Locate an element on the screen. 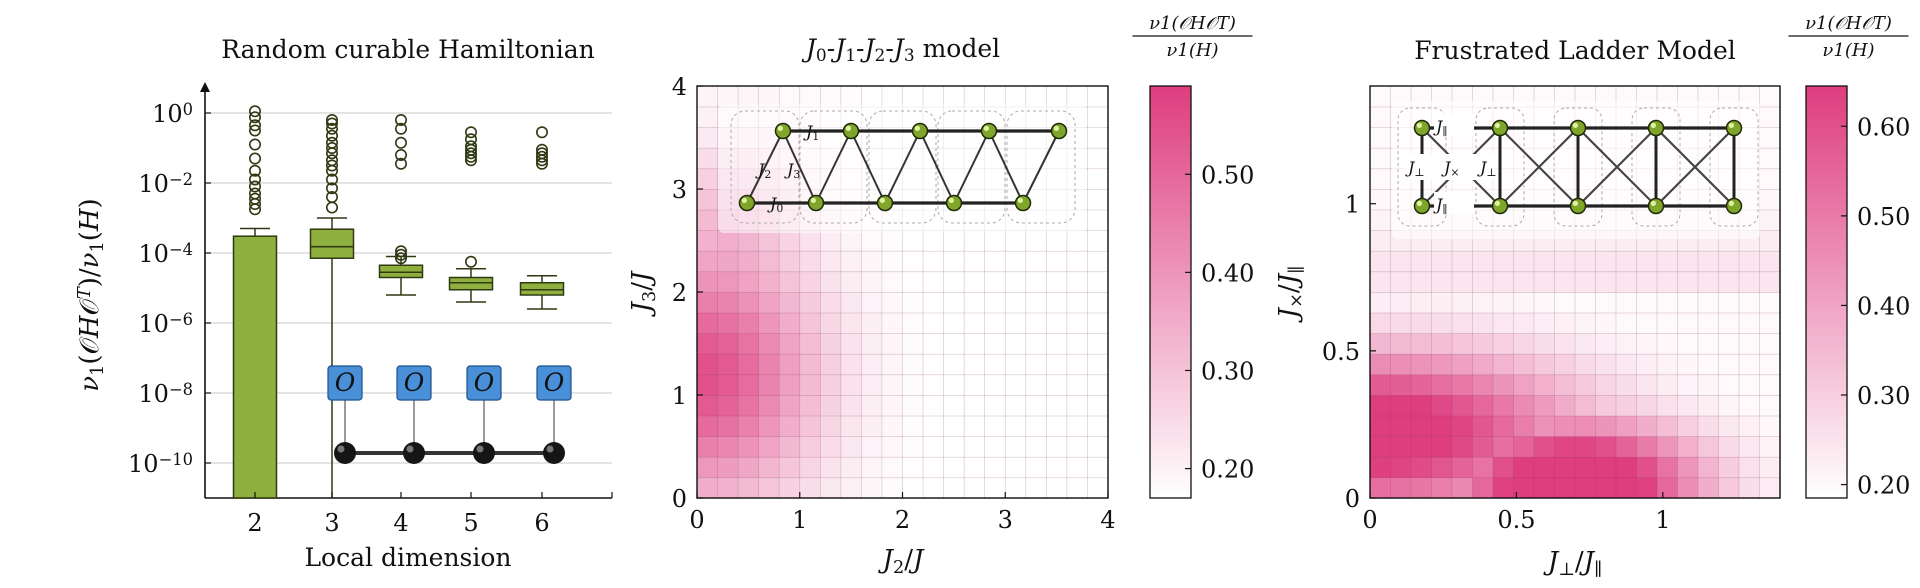  label-bg is located at coordinates (1454, 125).